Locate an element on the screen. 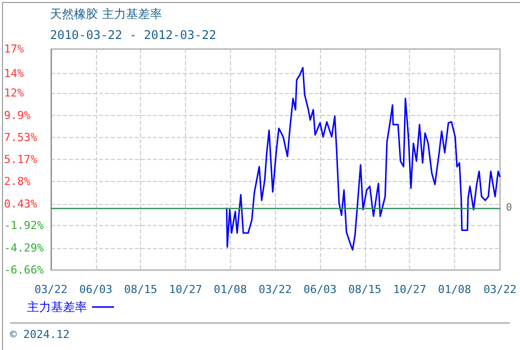  y-tick-label: 0.43% is located at coordinates (21, 203).